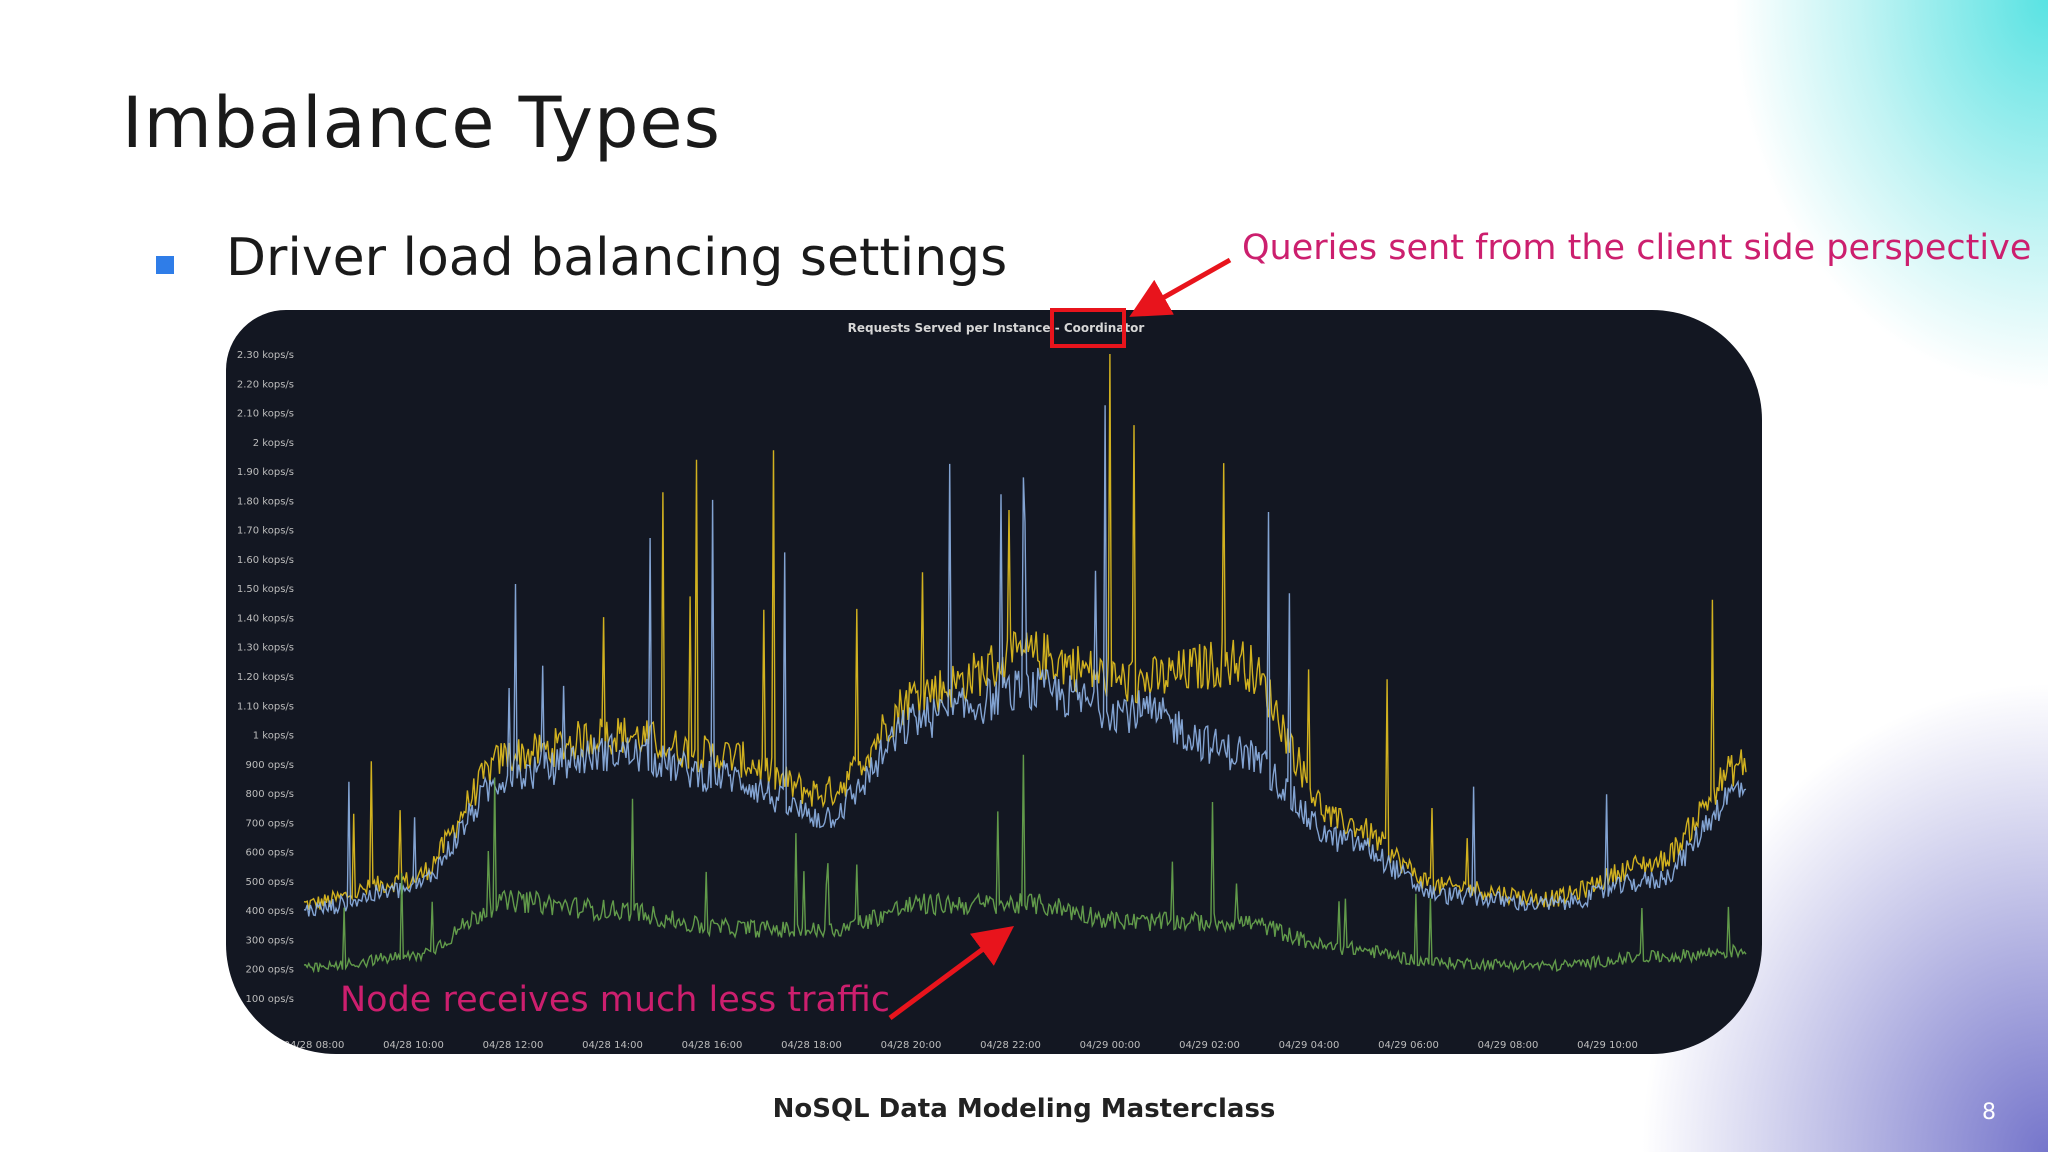  What do you see at coordinates (615, 1000) in the screenshot?
I see `annotation-bottom: Node receives much less traffic` at bounding box center [615, 1000].